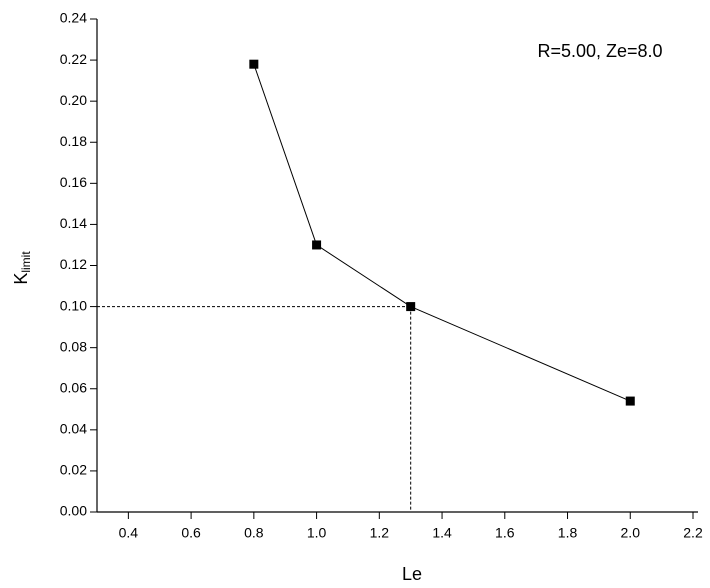  I want to click on x-tick-label: 0.6, so click(191, 533).